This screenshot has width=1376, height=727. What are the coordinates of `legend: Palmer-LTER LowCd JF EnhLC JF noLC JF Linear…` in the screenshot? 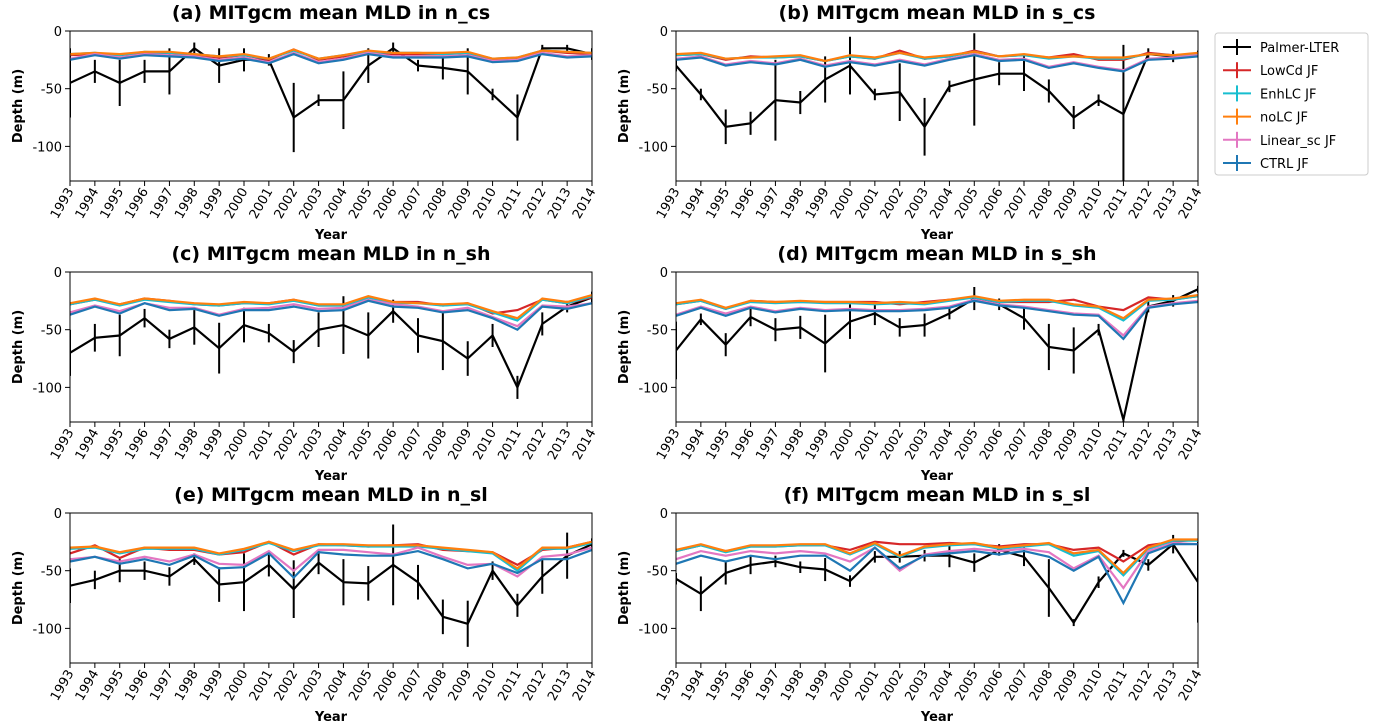 It's located at (1291, 104).